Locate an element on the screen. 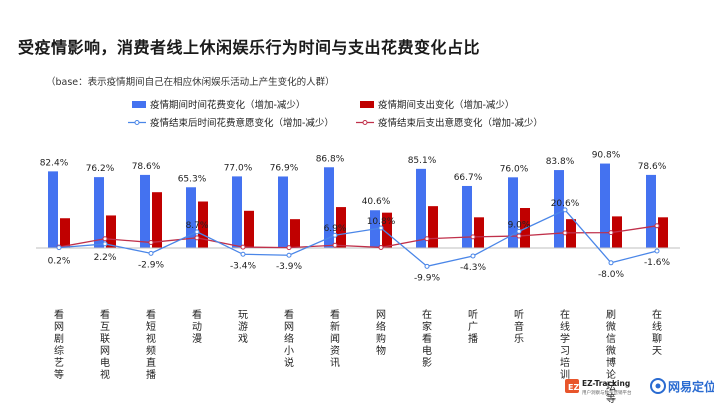 This screenshot has width=720, height=405. legend-label-0: 疫情期间时间花费变化（增加-减少） is located at coordinates (227, 105).